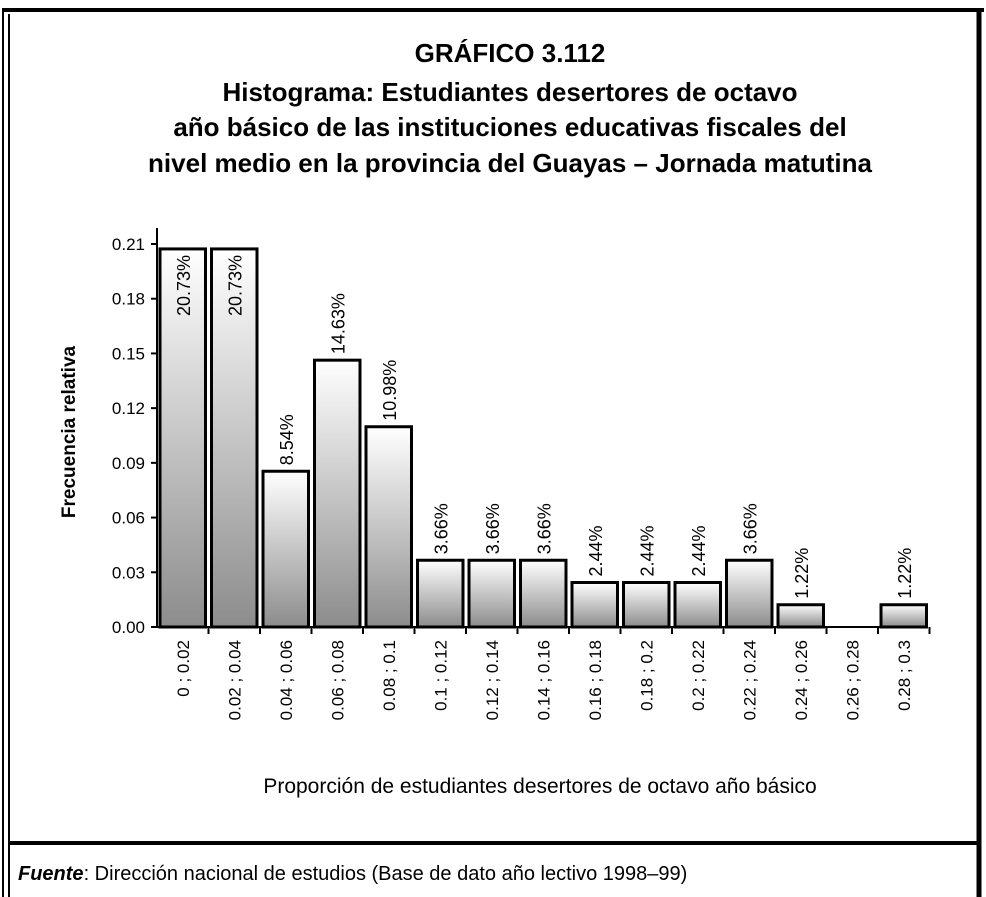 This screenshot has width=986, height=897. Describe the element at coordinates (128, 627) in the screenshot. I see `y-tick-label: 0.00` at that location.